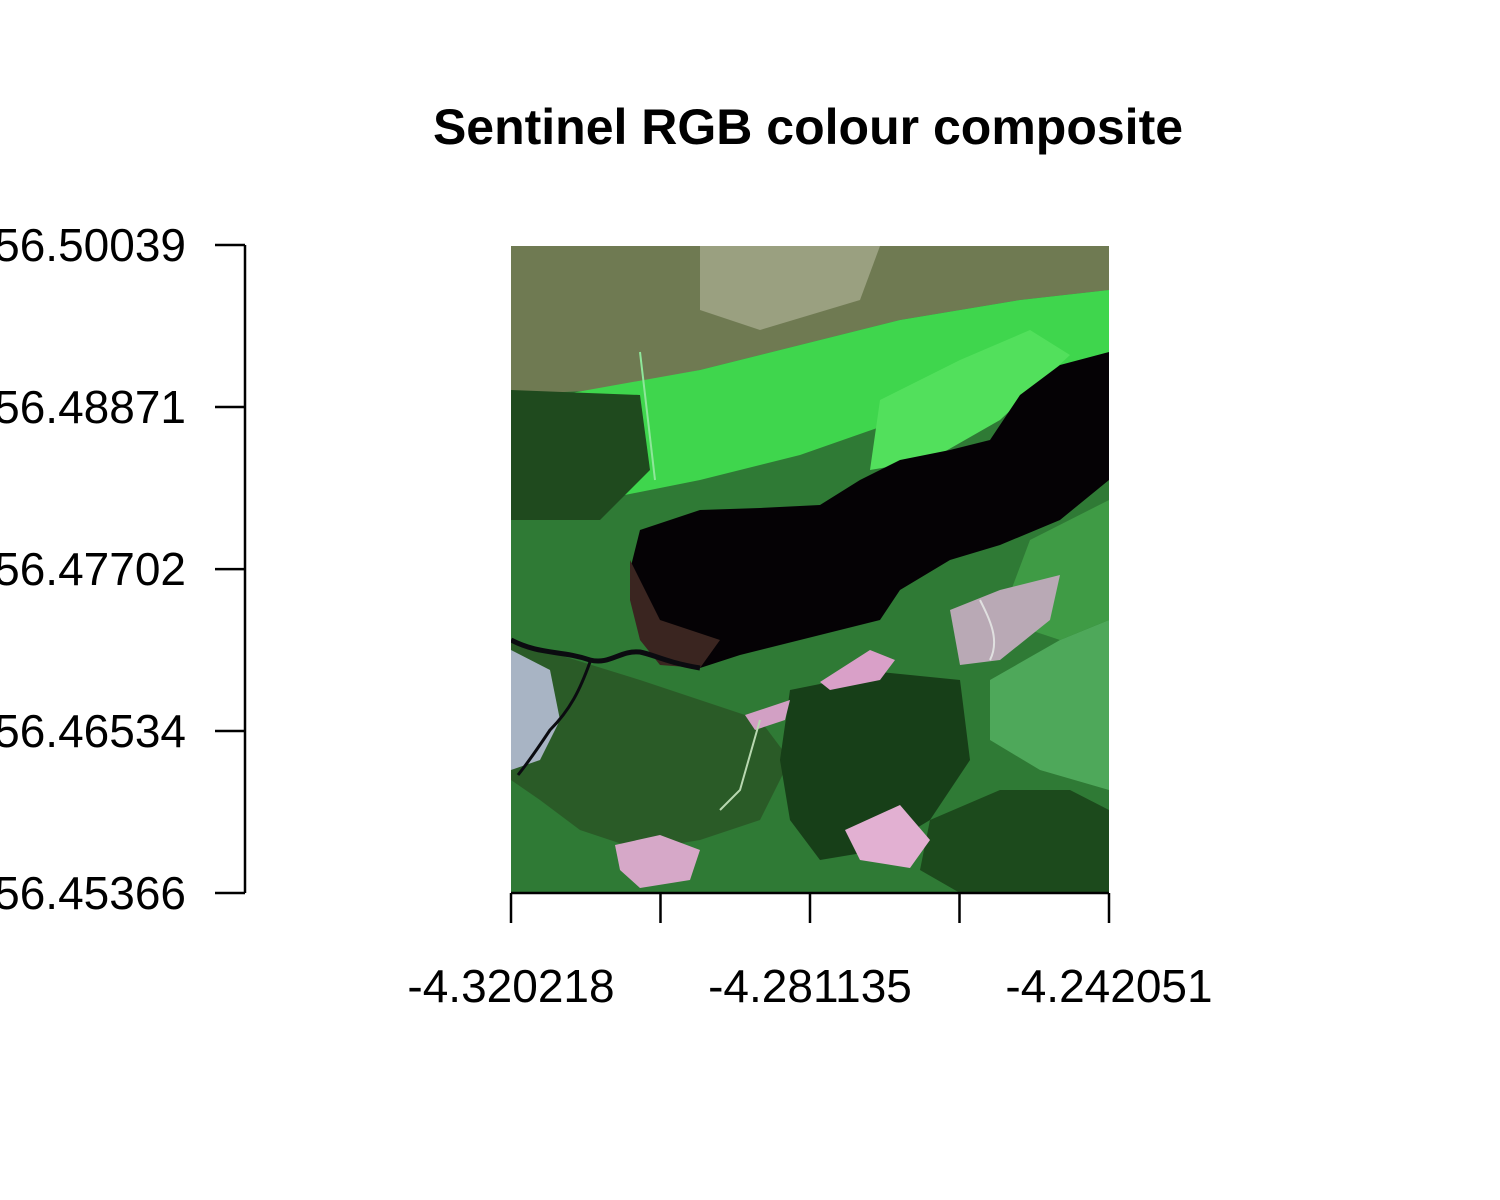 The width and height of the screenshot is (1500, 1200). I want to click on chart-title: Sentinel RGB colour composite, so click(808, 127).